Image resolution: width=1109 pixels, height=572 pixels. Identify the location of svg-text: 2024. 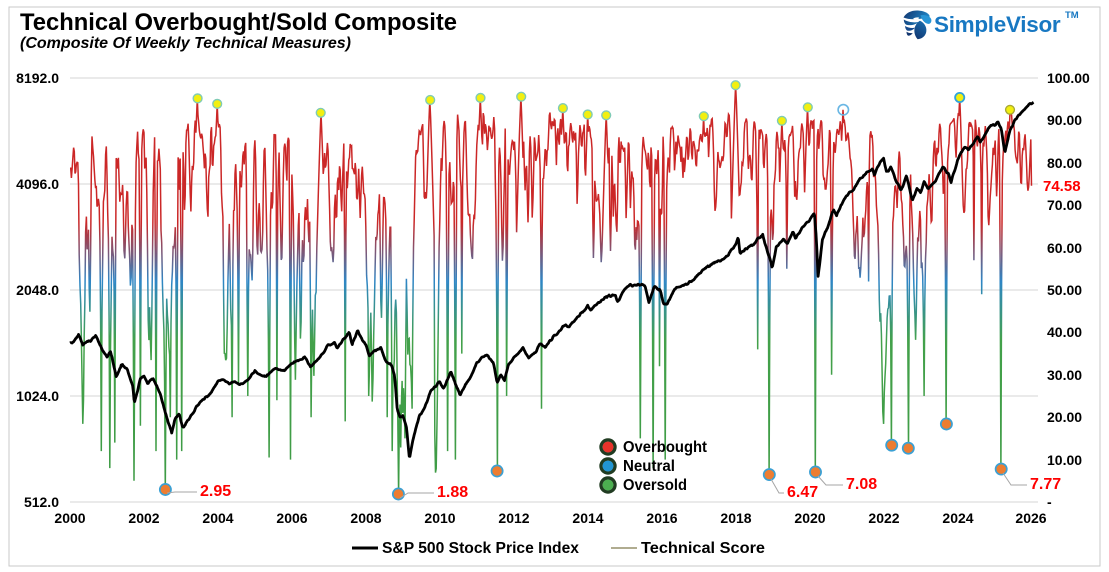
(957, 518).